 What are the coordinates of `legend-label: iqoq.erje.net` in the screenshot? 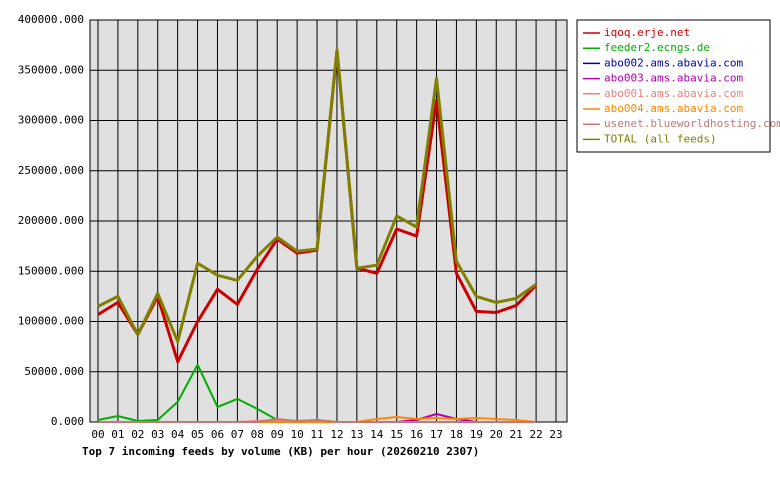 It's located at (647, 32).